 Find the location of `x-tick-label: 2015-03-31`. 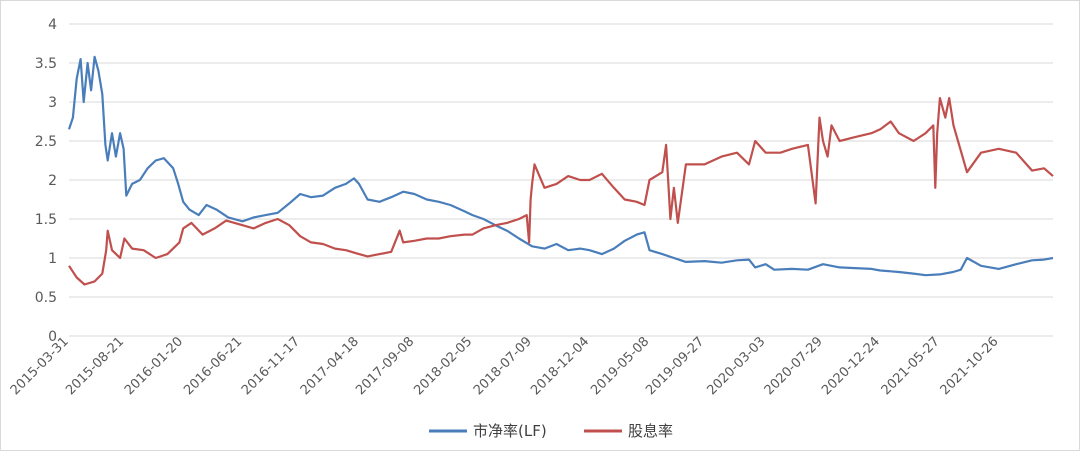

x-tick-label: 2015-03-31 is located at coordinates (40, 366).